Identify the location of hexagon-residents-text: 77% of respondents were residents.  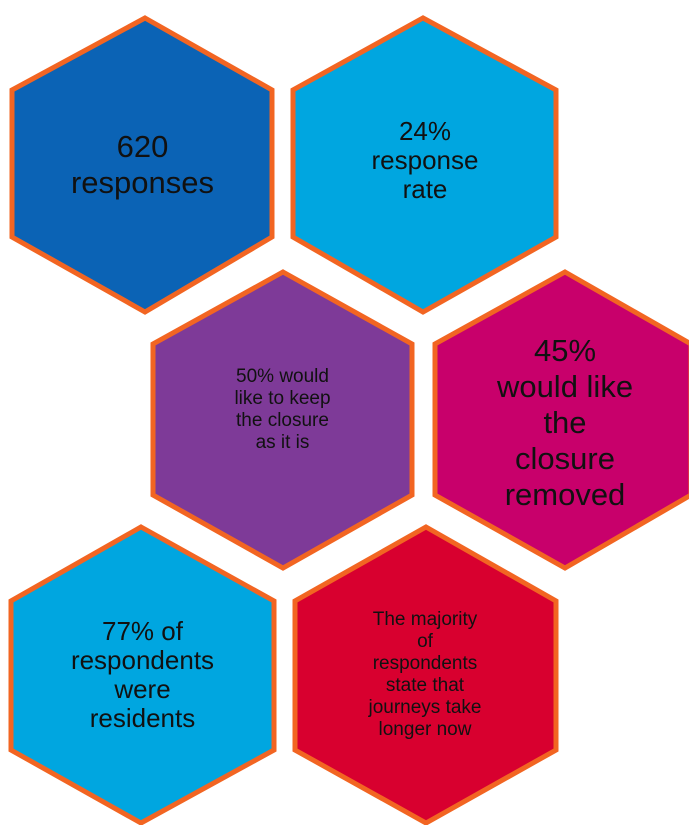
(142, 674).